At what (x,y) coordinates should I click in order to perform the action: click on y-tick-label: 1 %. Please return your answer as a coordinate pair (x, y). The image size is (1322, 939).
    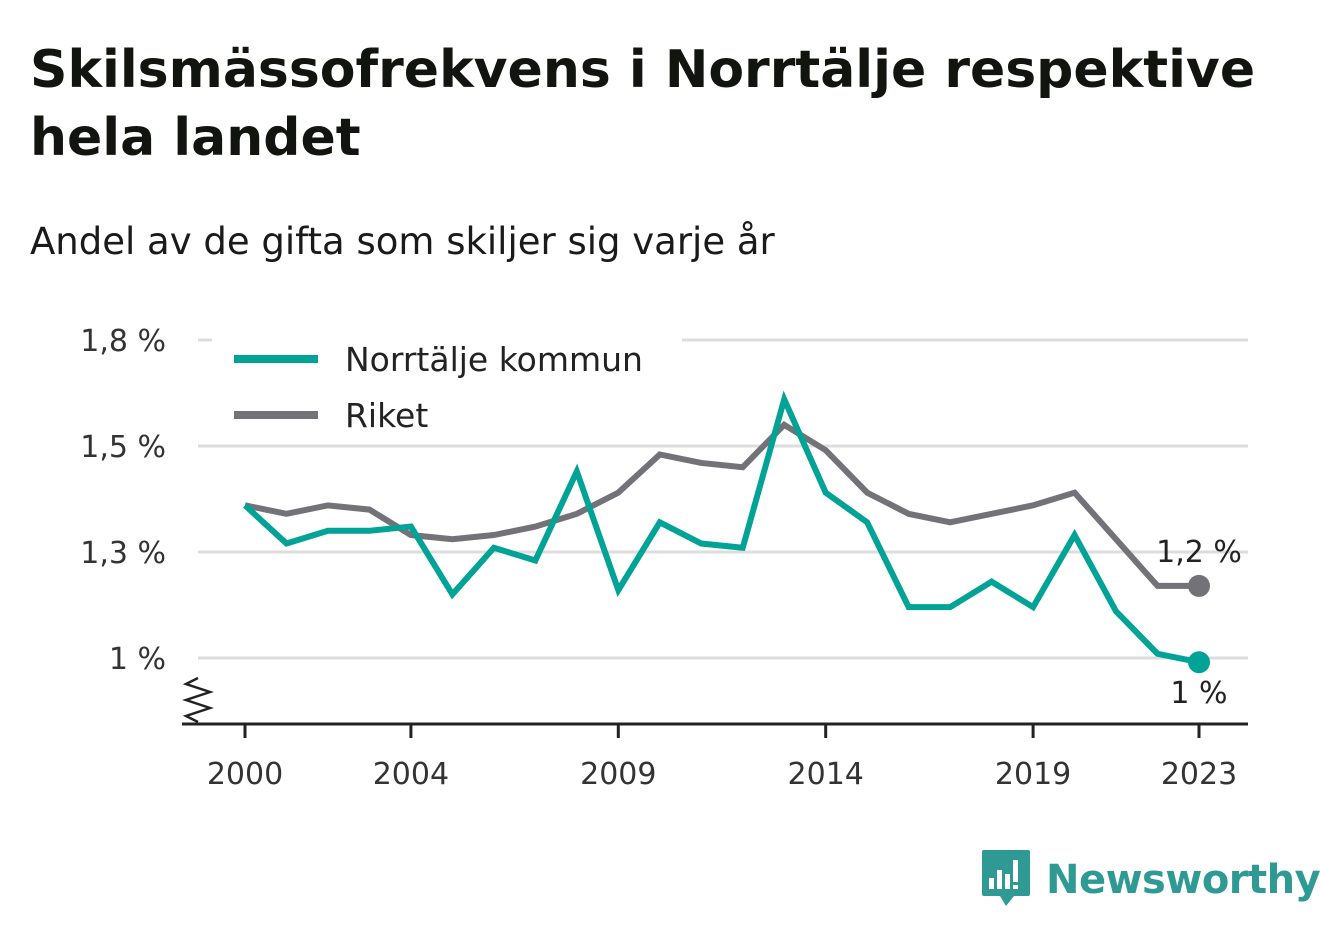
    Looking at the image, I should click on (137, 659).